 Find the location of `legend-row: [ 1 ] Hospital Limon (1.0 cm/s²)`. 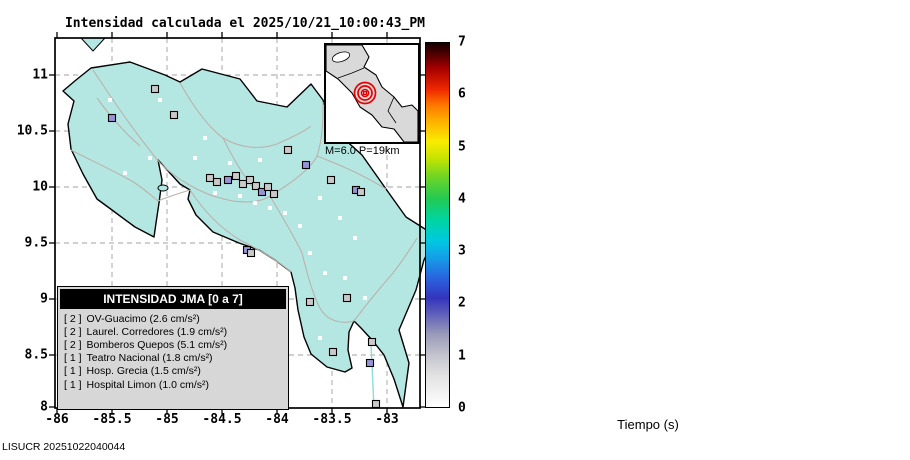

legend-row: [ 1 ] Hospital Limon (1.0 cm/s²) is located at coordinates (173, 384).